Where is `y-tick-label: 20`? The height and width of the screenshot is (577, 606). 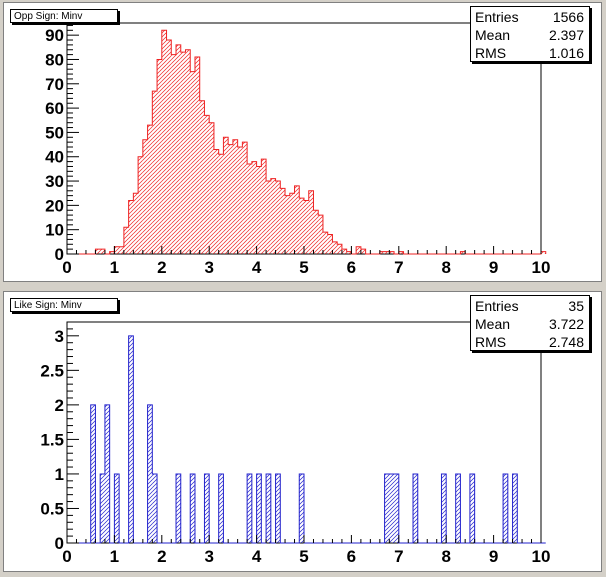 y-tick-label: 20 is located at coordinates (54, 205).